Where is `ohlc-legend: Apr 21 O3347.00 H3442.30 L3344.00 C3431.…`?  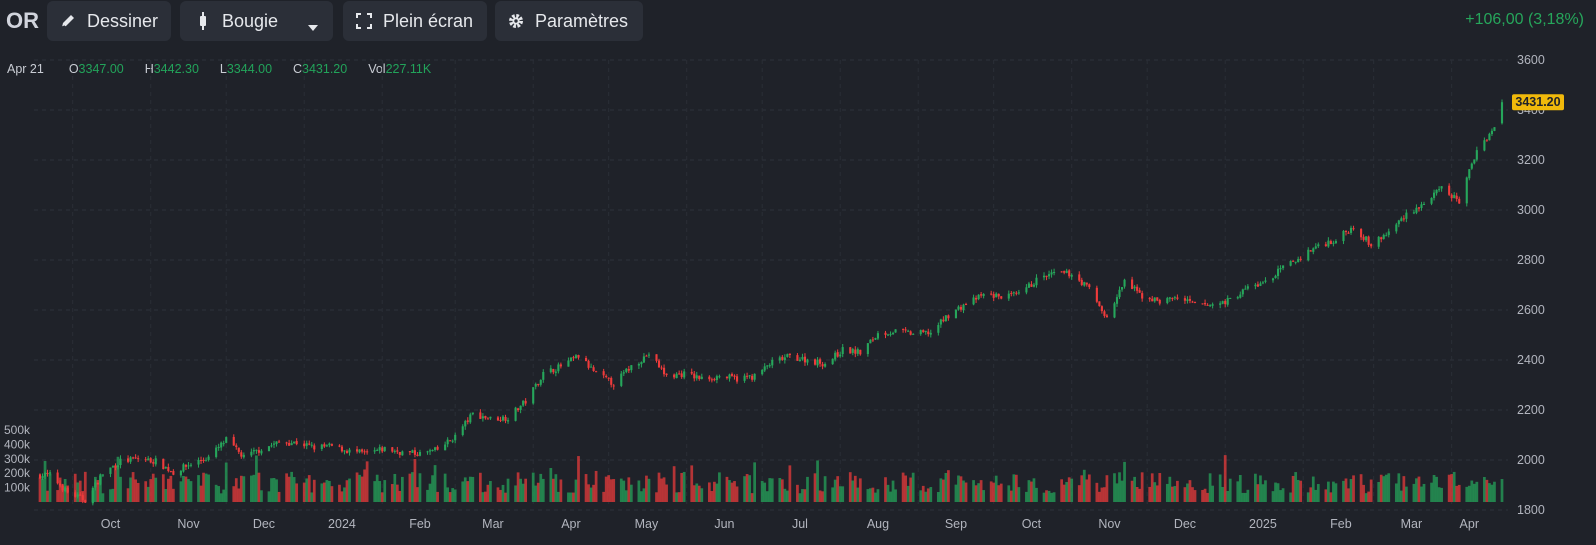 ohlc-legend: Apr 21 O3347.00 H3442.30 L3344.00 C3431.… is located at coordinates (219, 69).